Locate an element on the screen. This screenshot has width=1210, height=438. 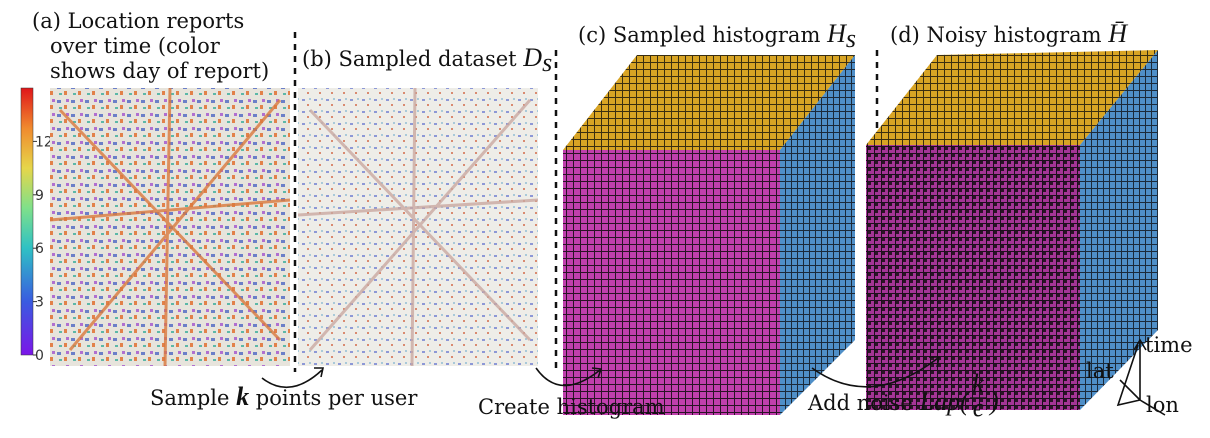
step-noise: Add noise Lap( is located at coordinates (888, 401).